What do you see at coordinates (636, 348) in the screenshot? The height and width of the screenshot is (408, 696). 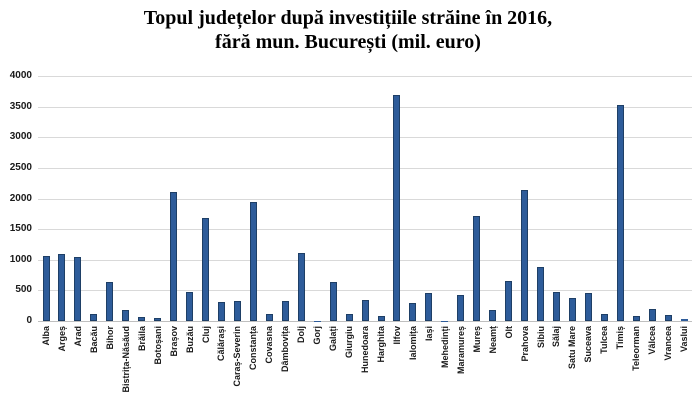 I see `x-tick-label: Teleorman` at bounding box center [636, 348].